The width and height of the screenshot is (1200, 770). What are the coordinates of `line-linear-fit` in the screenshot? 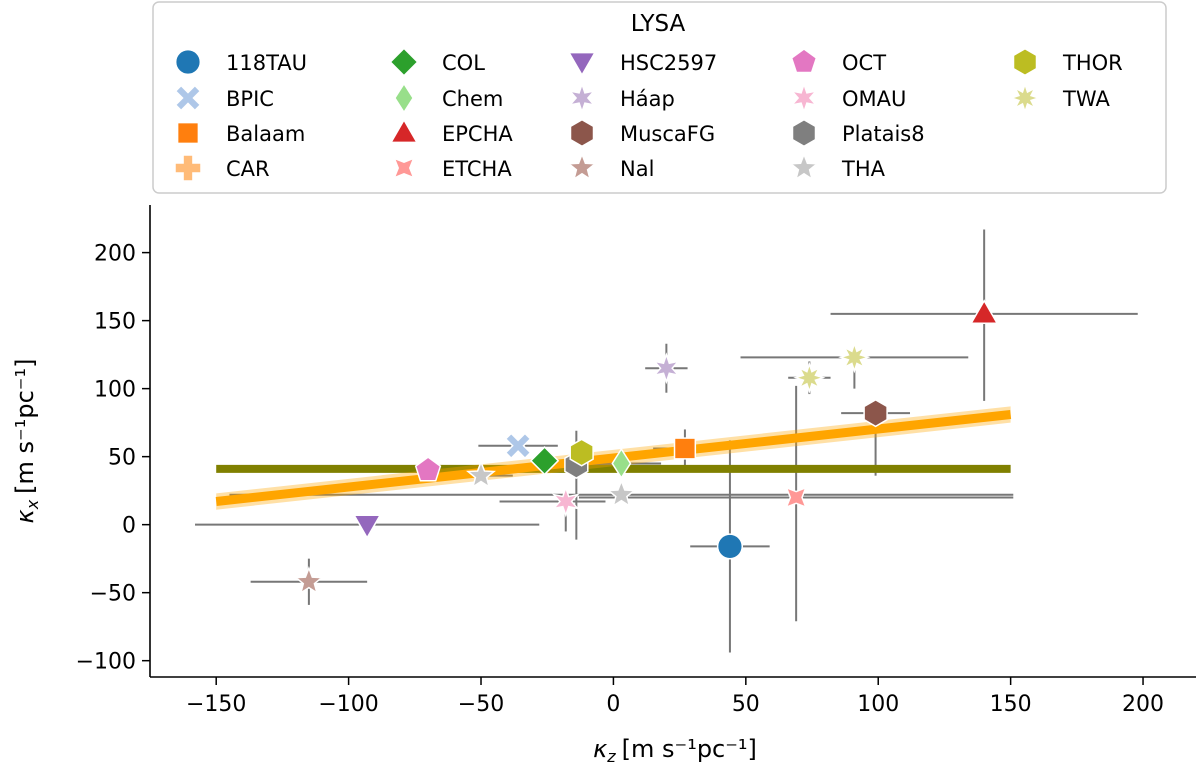 It's located at (613, 458).